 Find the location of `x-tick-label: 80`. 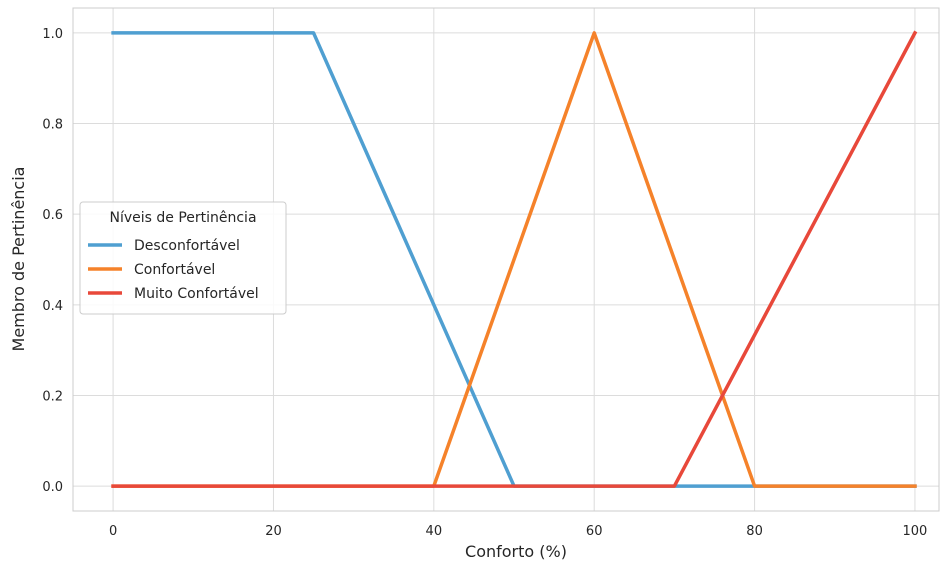

x-tick-label: 80 is located at coordinates (754, 531).